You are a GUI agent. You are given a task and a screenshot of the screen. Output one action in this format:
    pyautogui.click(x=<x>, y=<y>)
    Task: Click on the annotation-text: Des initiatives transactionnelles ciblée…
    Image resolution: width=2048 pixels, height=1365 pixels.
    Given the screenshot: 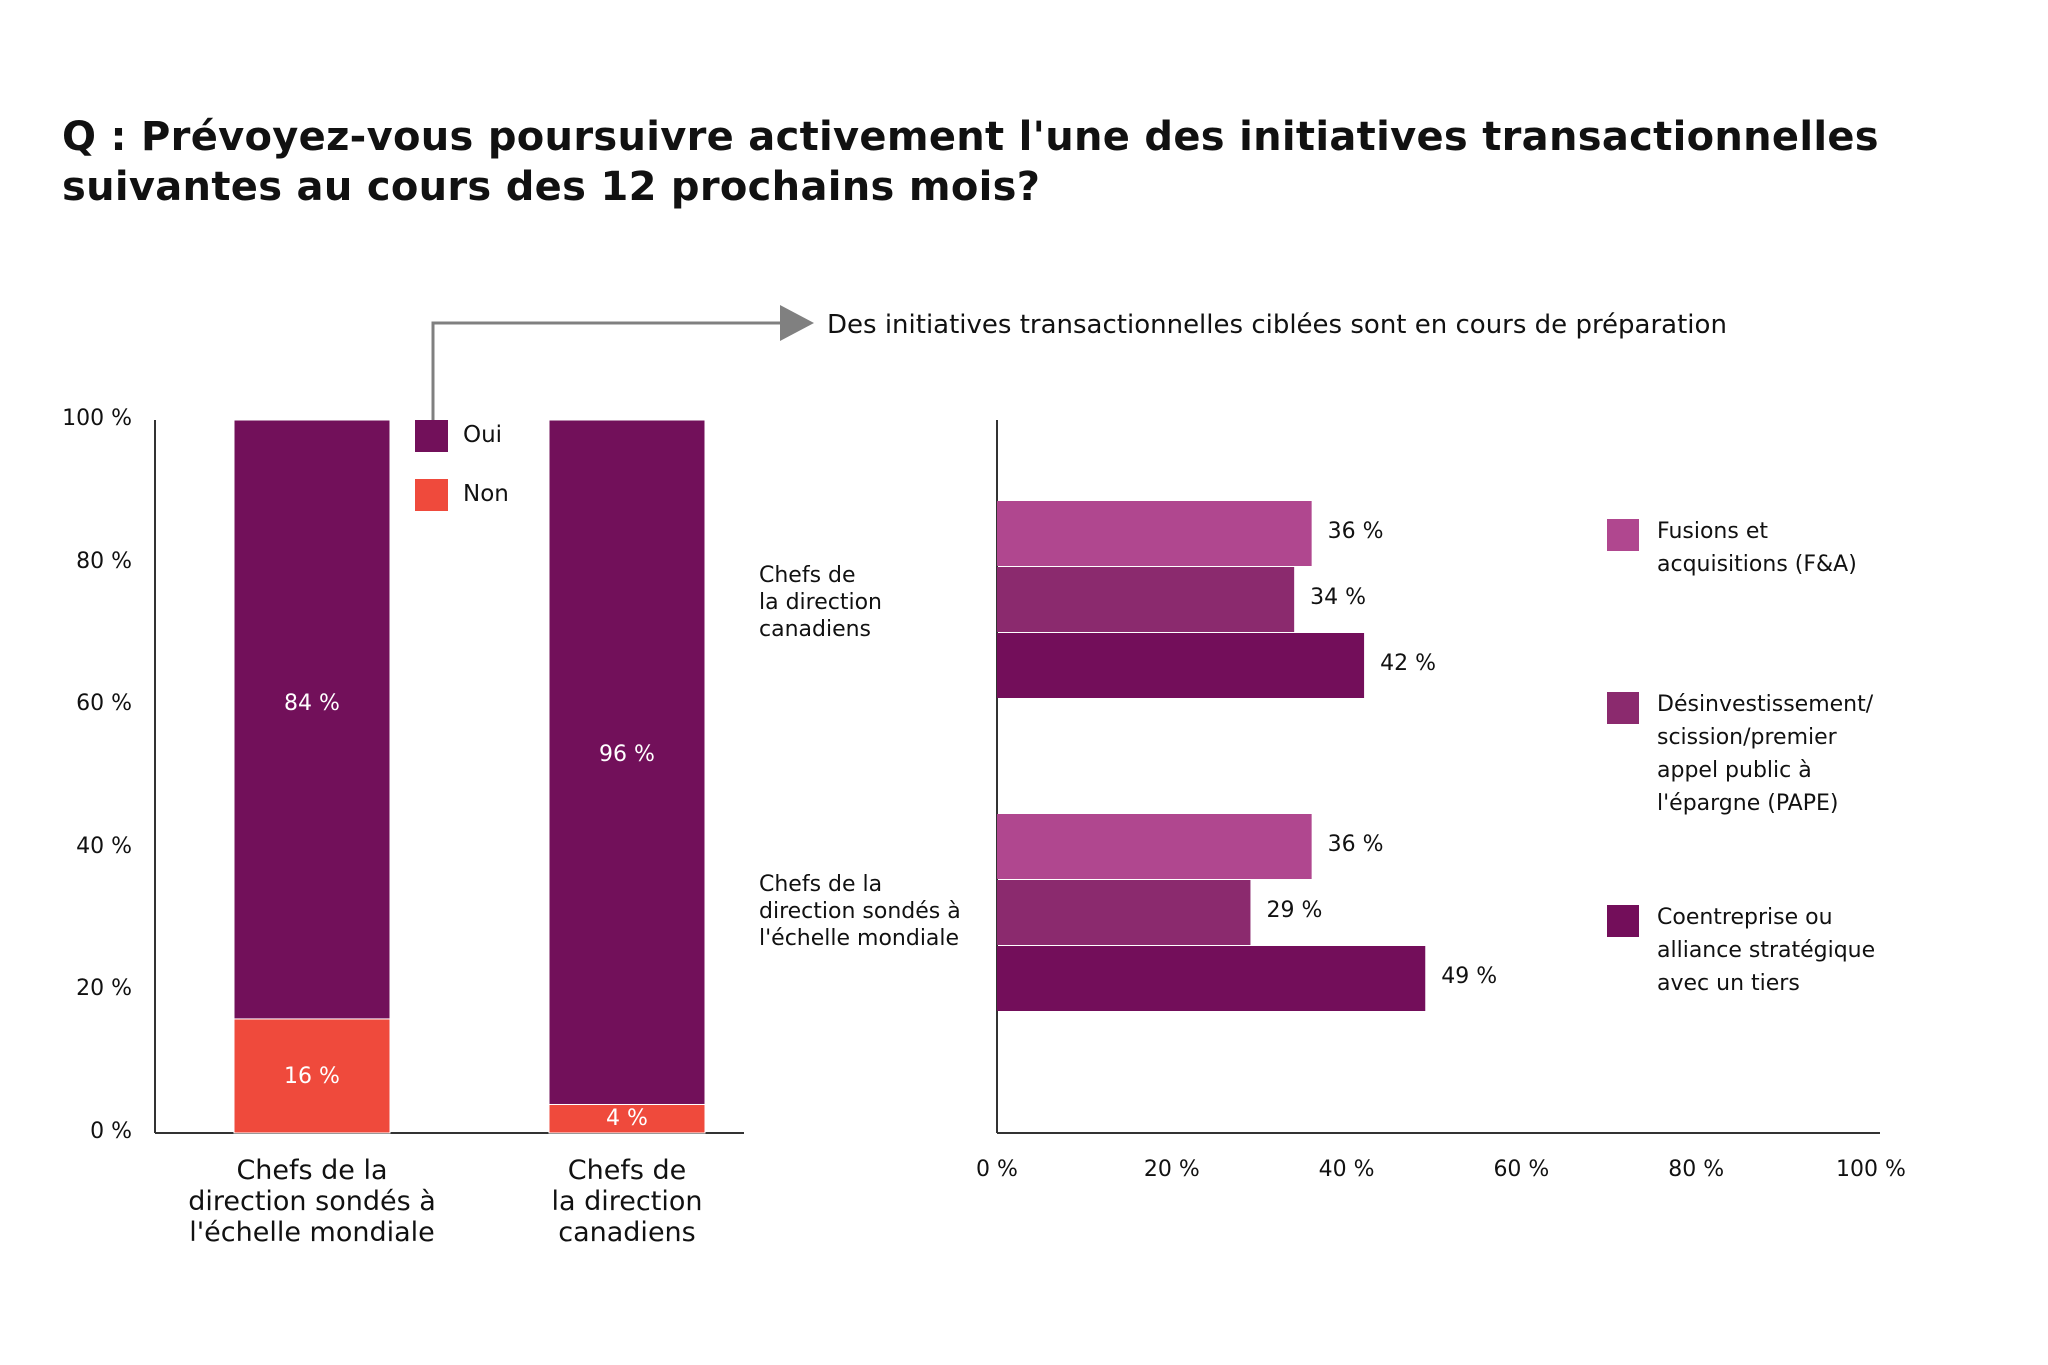 What is the action you would take?
    pyautogui.click(x=1277, y=325)
    